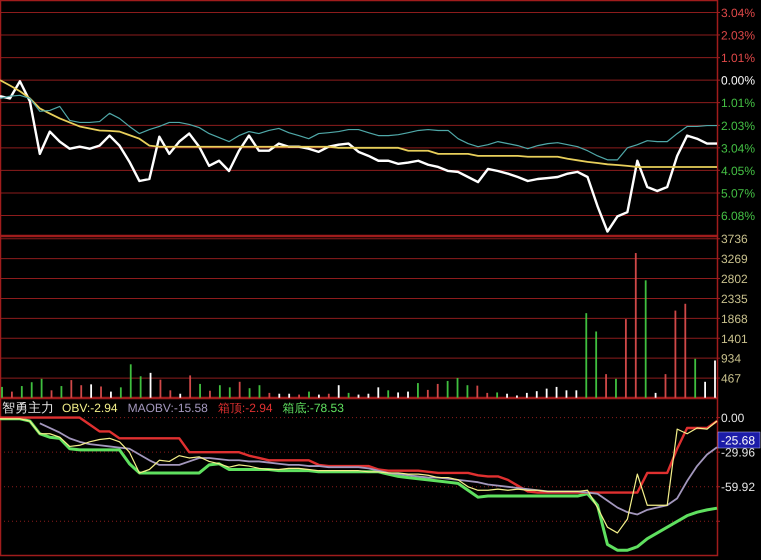 Image resolution: width=761 pixels, height=560 pixels. Describe the element at coordinates (734, 239) in the screenshot. I see `y-tick-label: 3736` at that location.